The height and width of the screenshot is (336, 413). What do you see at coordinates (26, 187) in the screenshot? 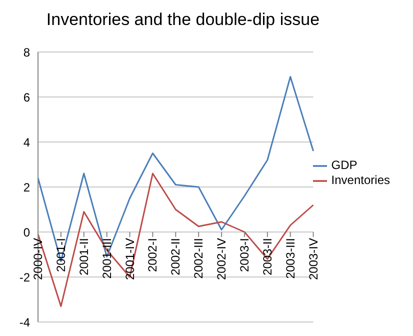
I see `y-tick-label: 2` at bounding box center [26, 187].